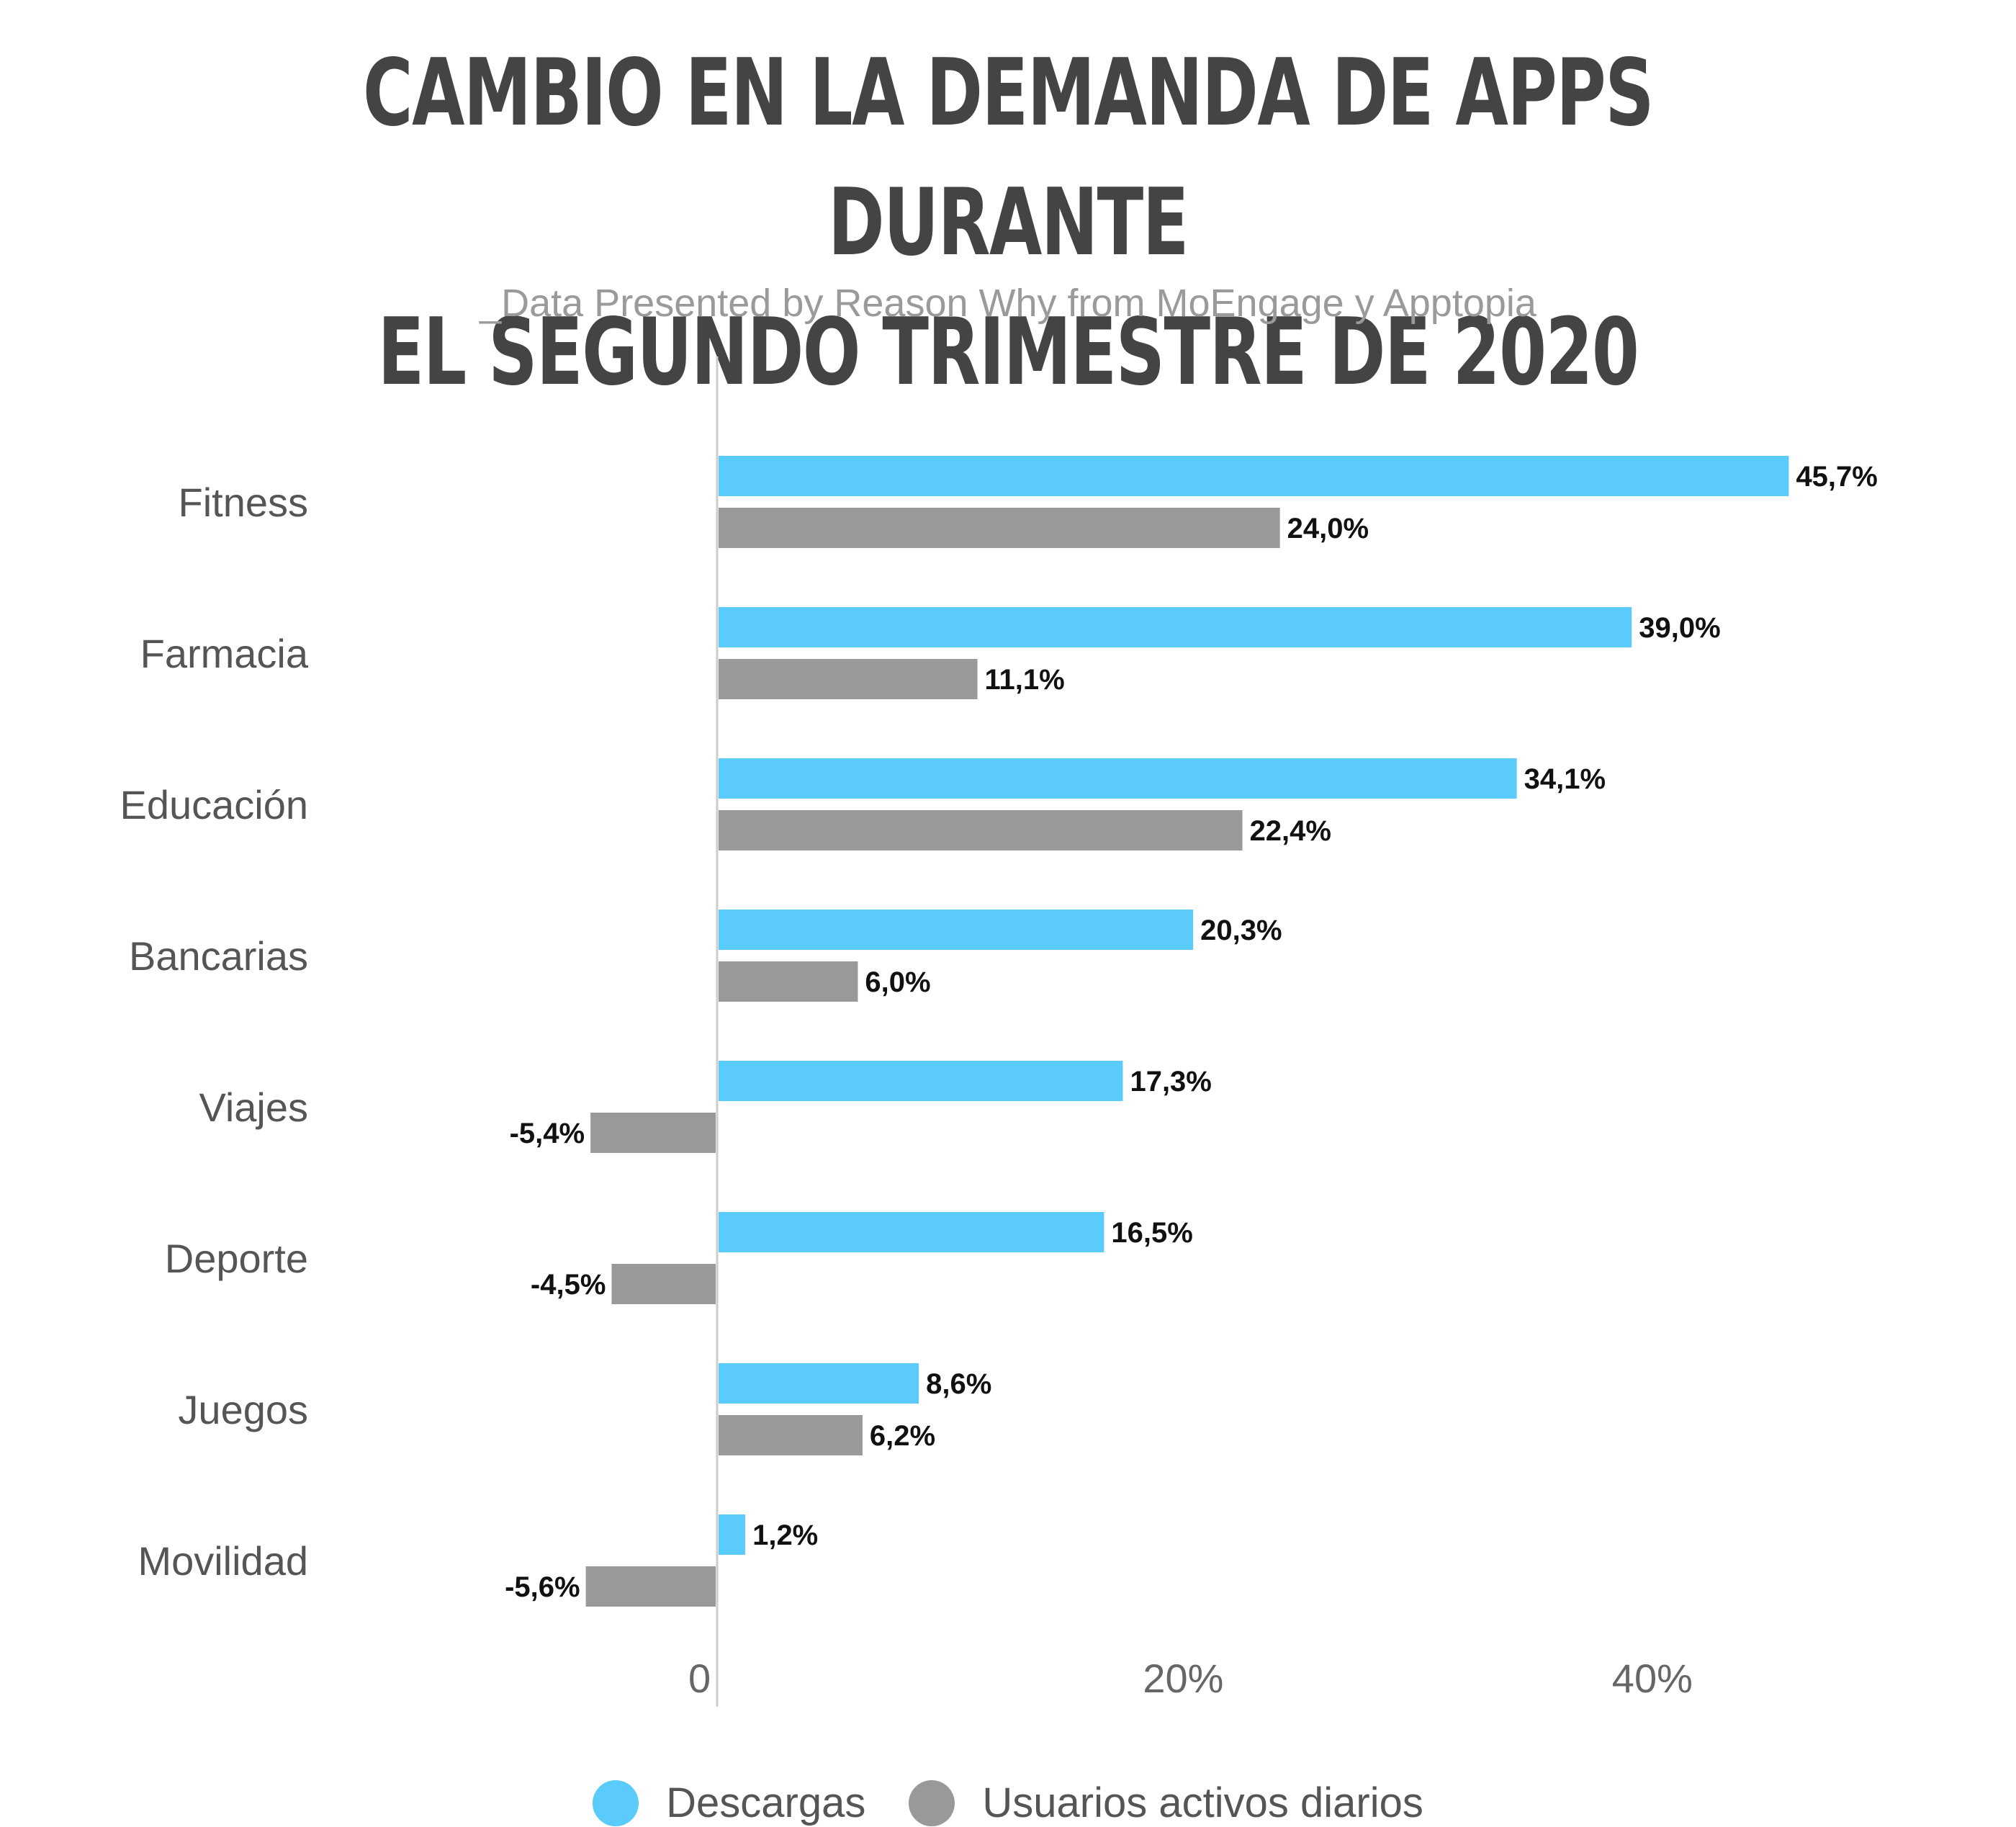 Image resolution: width=2016 pixels, height=1827 pixels. I want to click on data-label: 22,4%, so click(1290, 831).